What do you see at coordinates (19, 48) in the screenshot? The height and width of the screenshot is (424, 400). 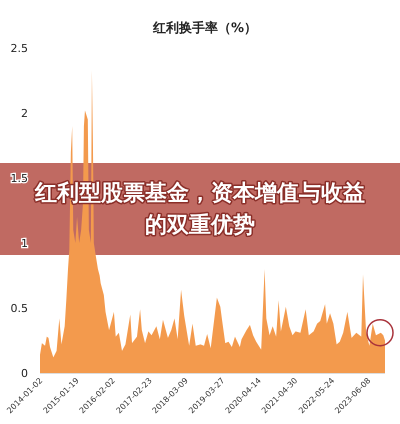 I see `y-tick-label: 2.5` at bounding box center [19, 48].